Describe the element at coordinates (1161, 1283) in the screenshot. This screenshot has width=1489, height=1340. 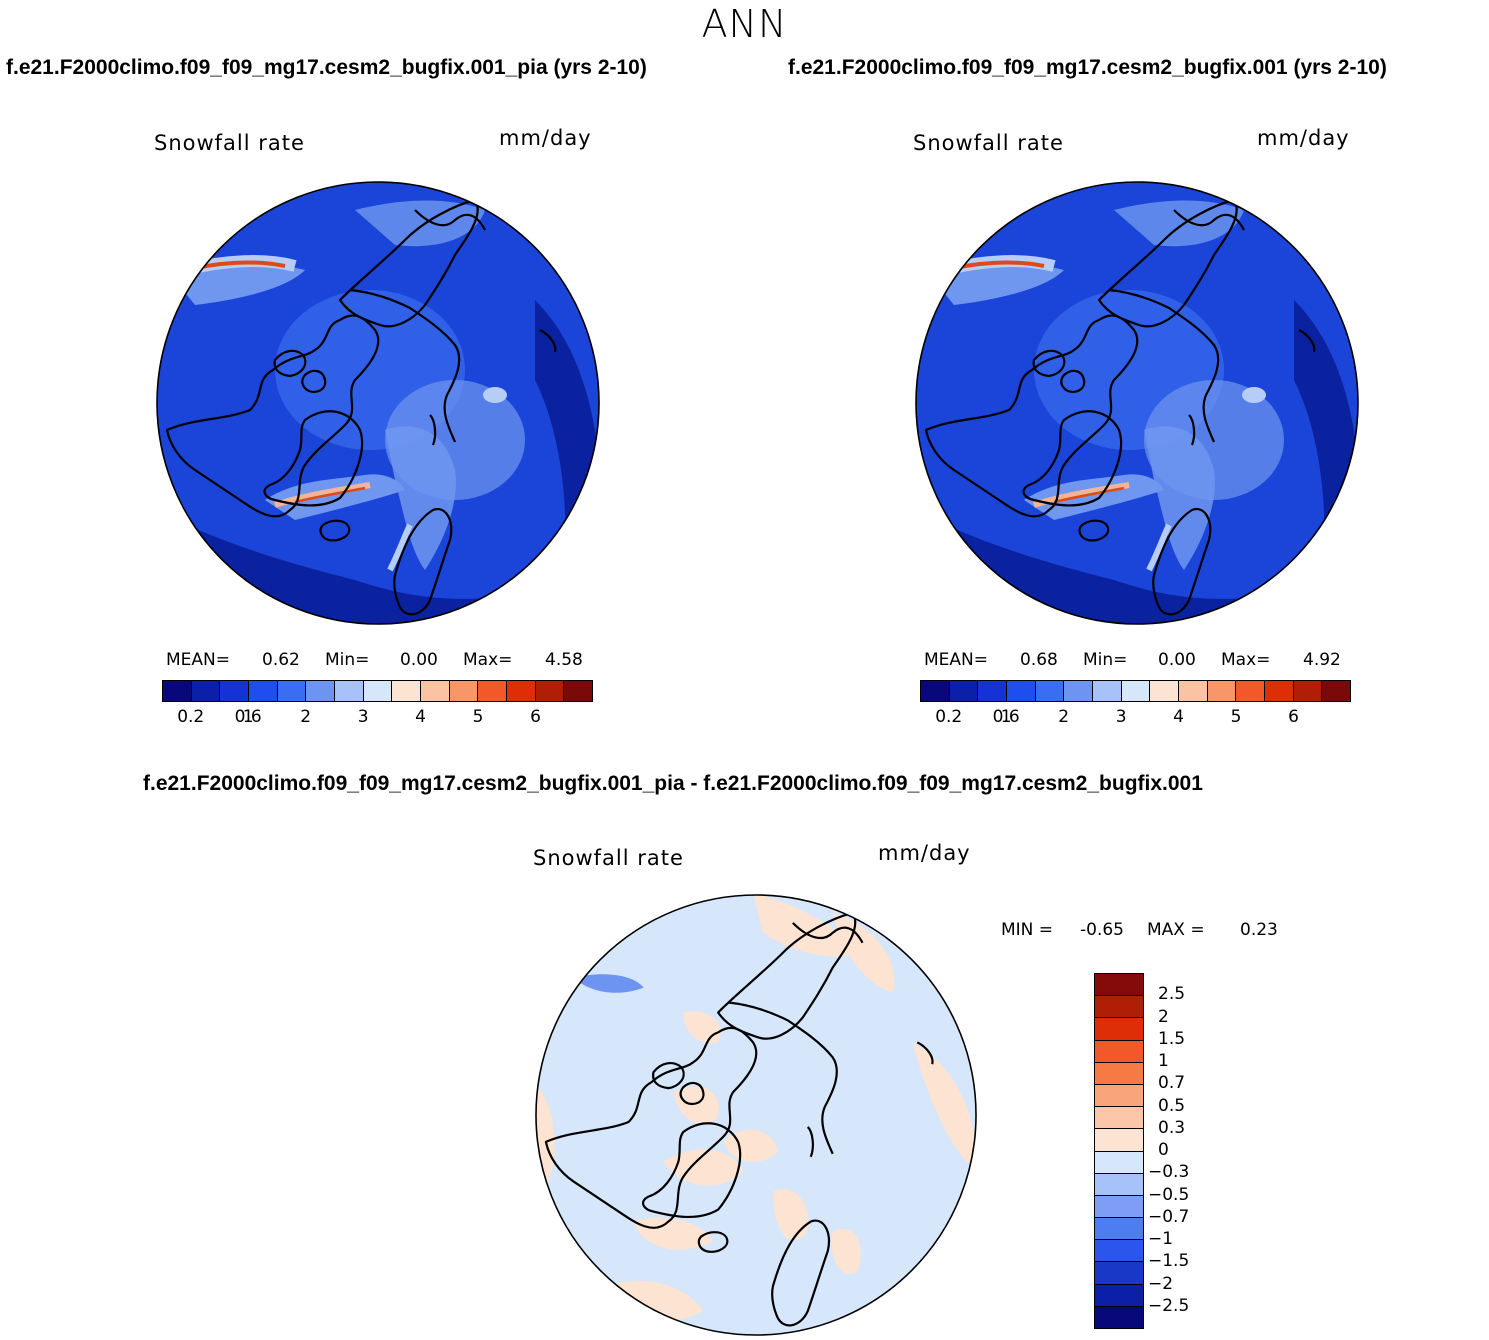
I see `colorbar-tick-label: −2` at that location.